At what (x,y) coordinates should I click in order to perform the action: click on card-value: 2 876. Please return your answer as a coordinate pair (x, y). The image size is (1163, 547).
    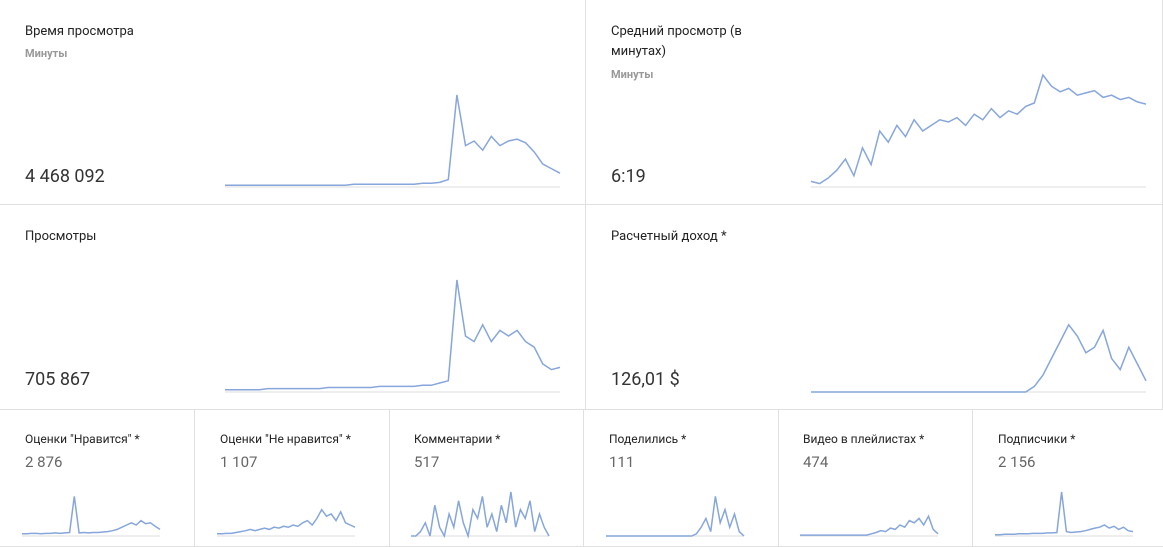
    Looking at the image, I should click on (44, 462).